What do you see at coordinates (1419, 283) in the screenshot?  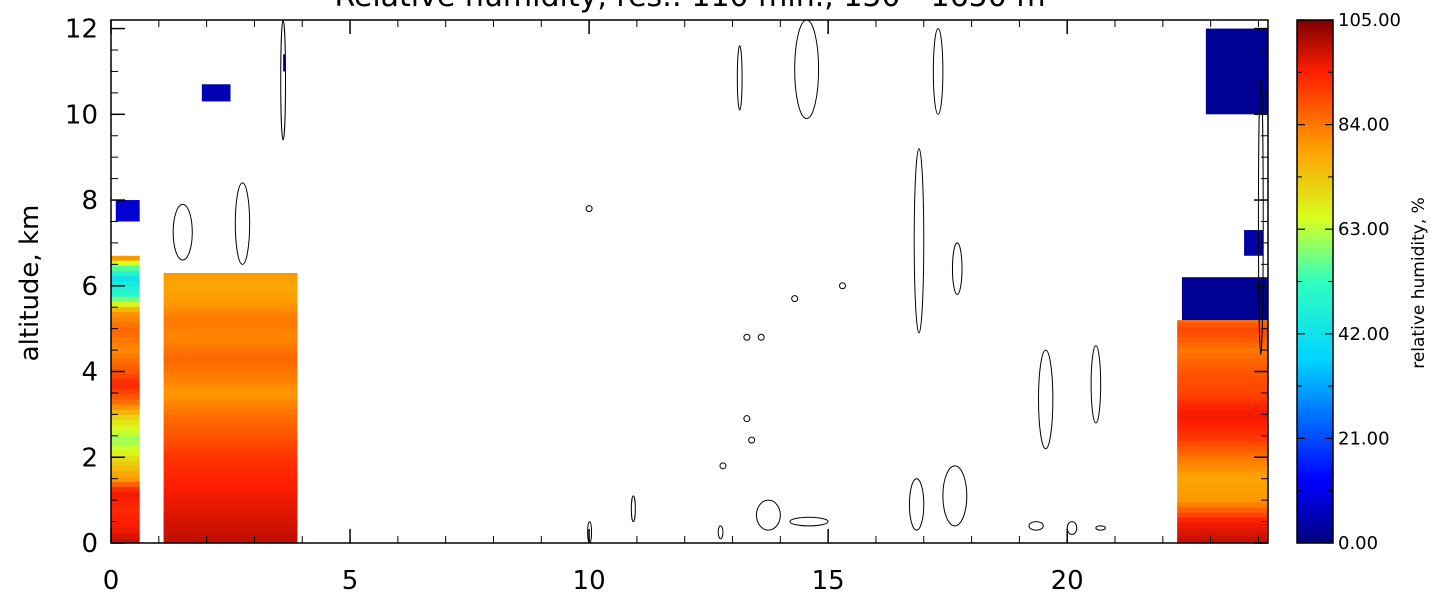 I see `colorbar-title: relative humidity, %` at bounding box center [1419, 283].